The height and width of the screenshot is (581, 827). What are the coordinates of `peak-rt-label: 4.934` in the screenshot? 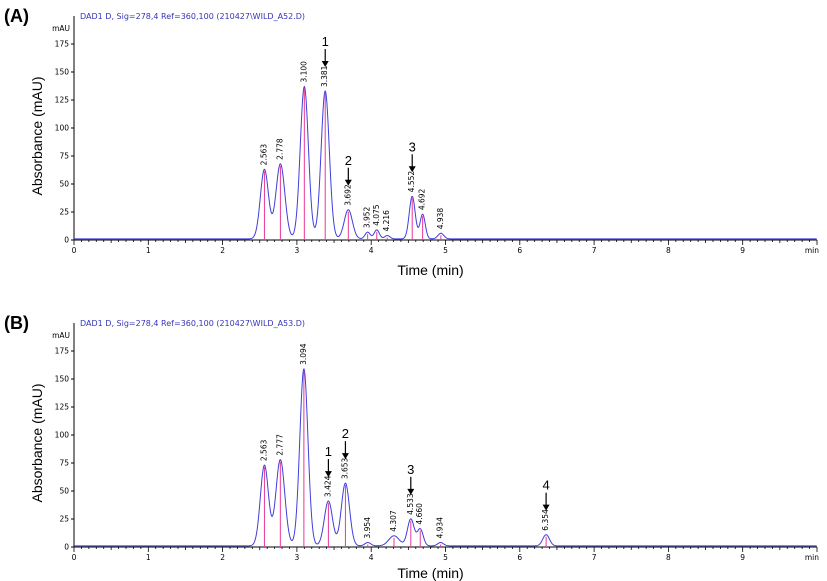 It's located at (440, 528).